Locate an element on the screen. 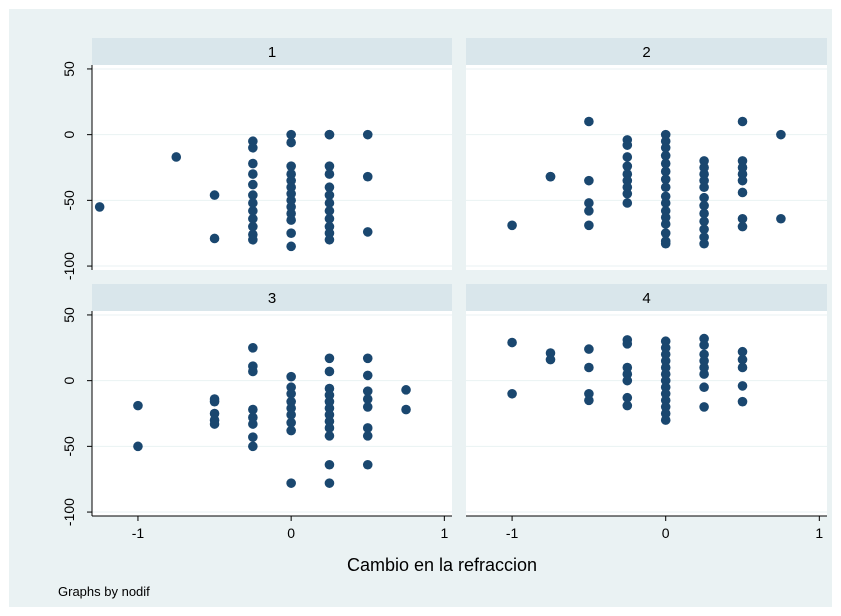 The height and width of the screenshot is (616, 841). x-tick-label: -1 is located at coordinates (138, 533).